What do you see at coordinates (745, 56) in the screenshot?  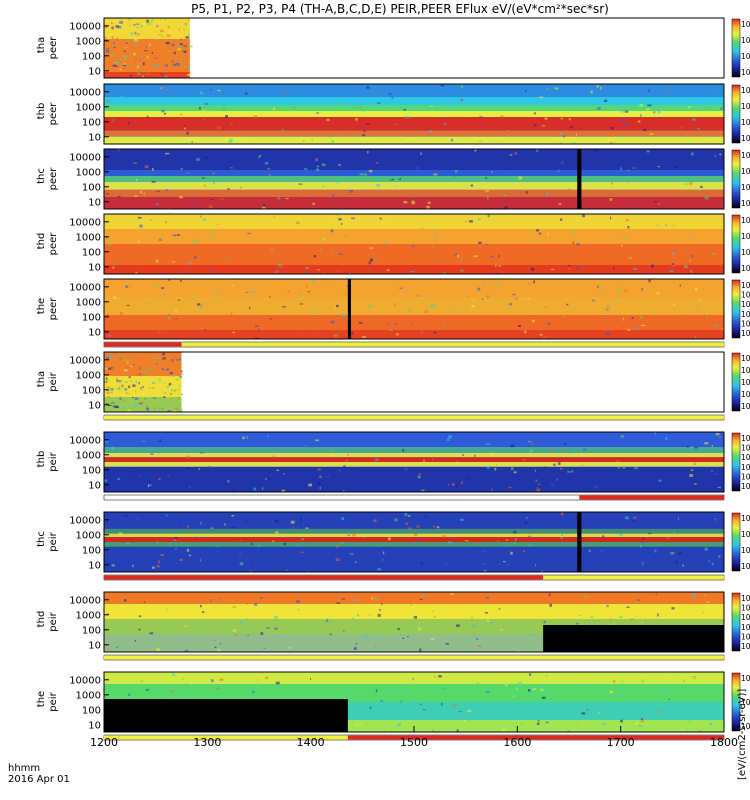 I see `colorbar-tick-label: 10⁴` at bounding box center [745, 56].